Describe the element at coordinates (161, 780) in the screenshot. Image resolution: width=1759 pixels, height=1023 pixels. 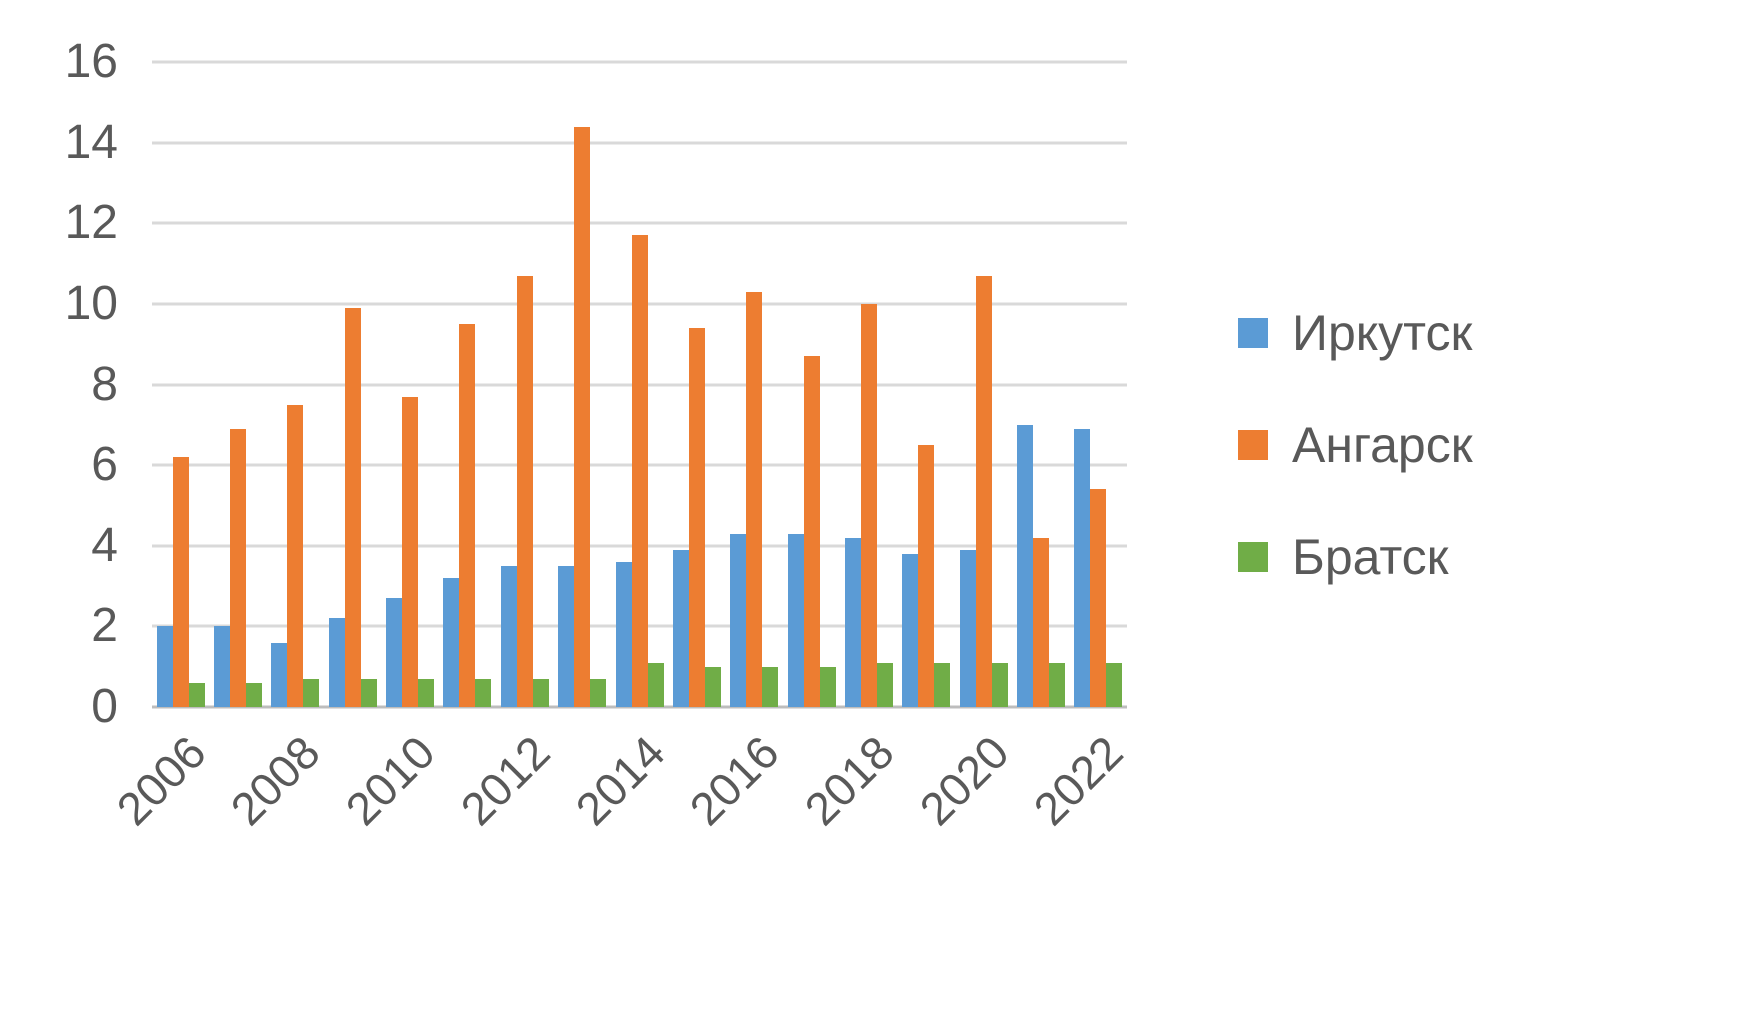
I see `x-tick-label: 2006` at that location.